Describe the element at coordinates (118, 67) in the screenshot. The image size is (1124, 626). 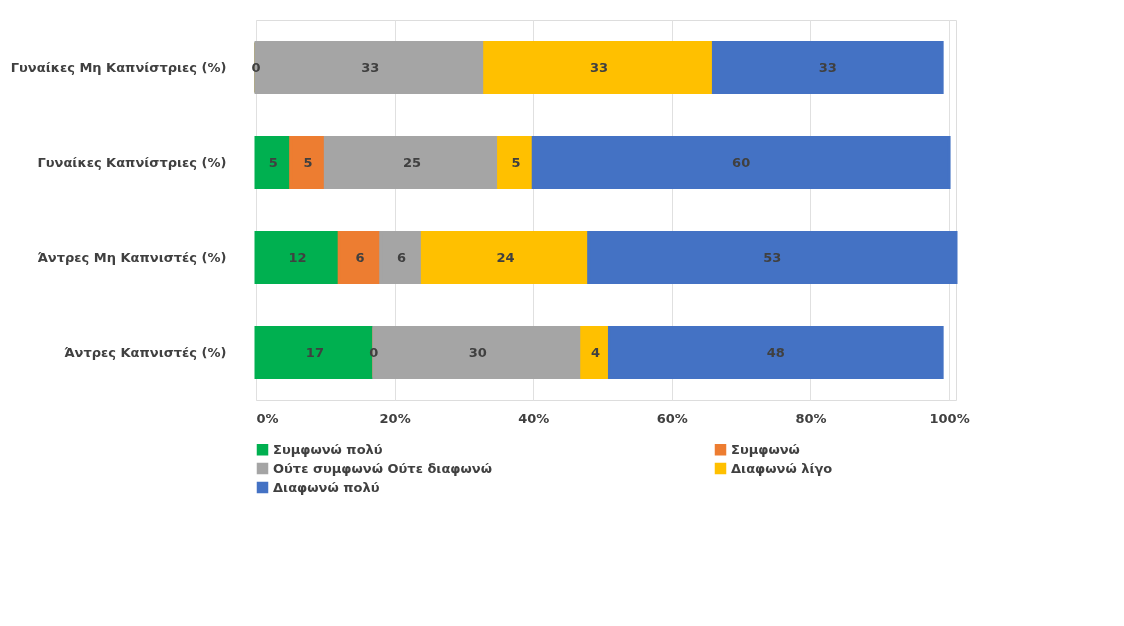
I see `y-tick-label: Γυναίκες Μη Καπνίστριες (%)` at that location.